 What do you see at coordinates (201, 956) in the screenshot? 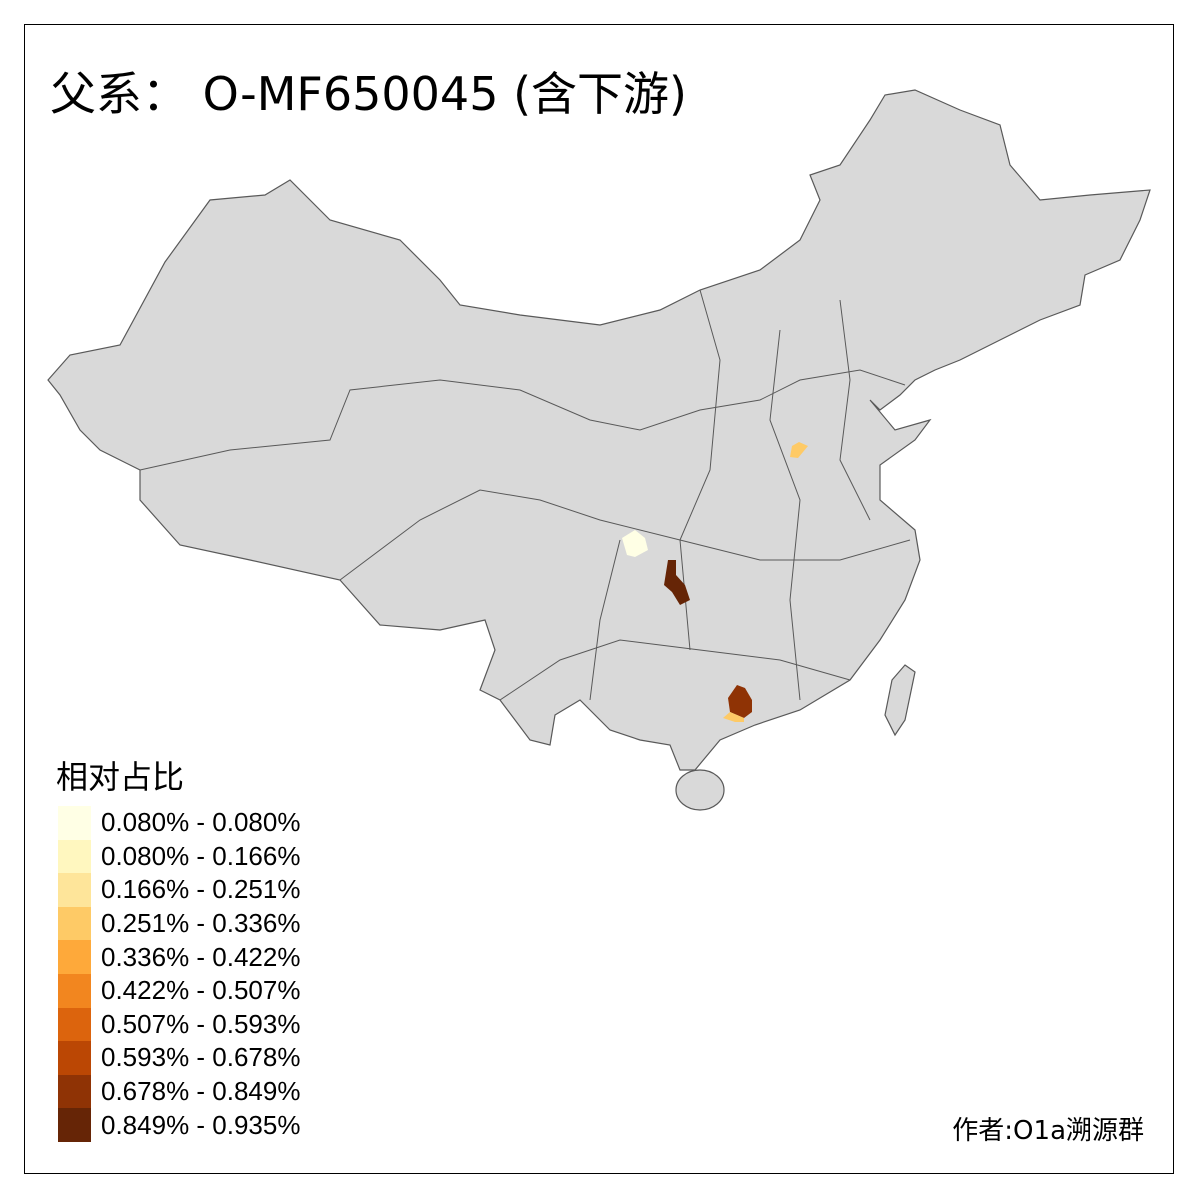
I see `legend-label: 0.336% - 0.422%` at bounding box center [201, 956].